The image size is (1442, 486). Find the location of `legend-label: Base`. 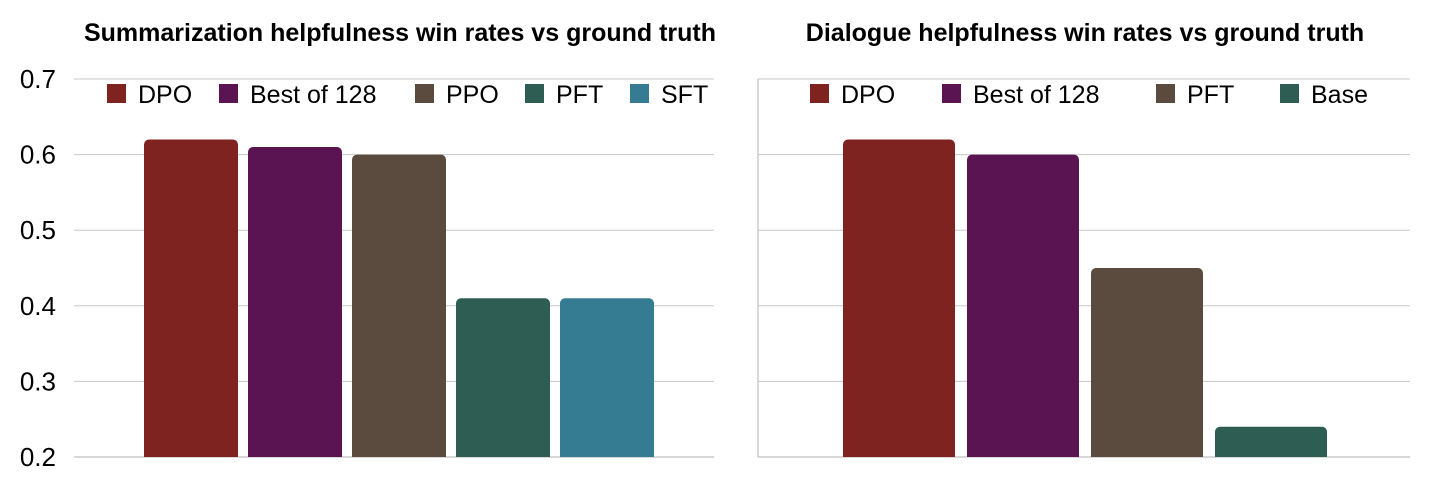

legend-label: Base is located at coordinates (1339, 95).